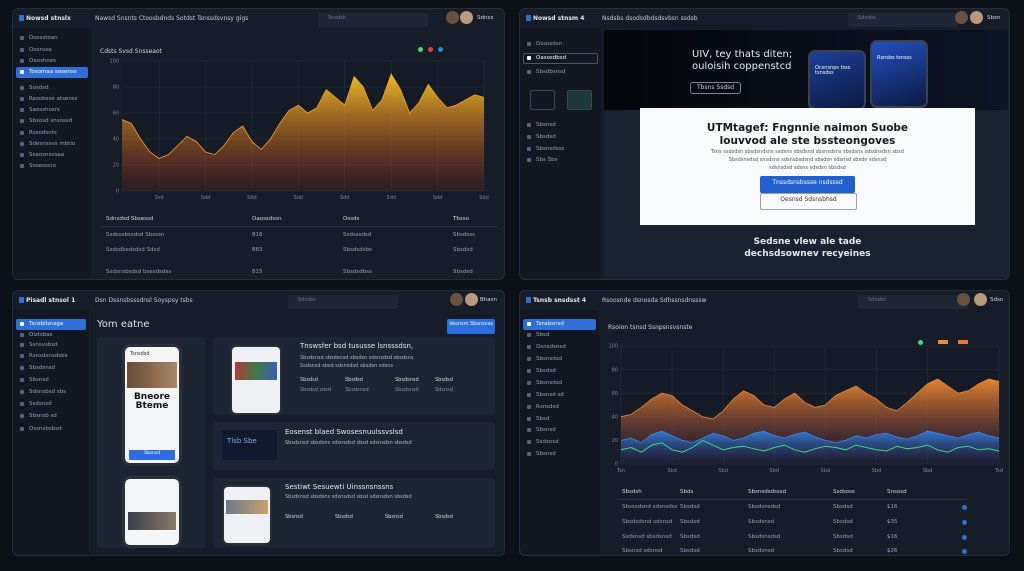 The height and width of the screenshot is (571, 1024). I want to click on table-cell: Ssdsdbsdsdsd Sdsd, so click(133, 250).